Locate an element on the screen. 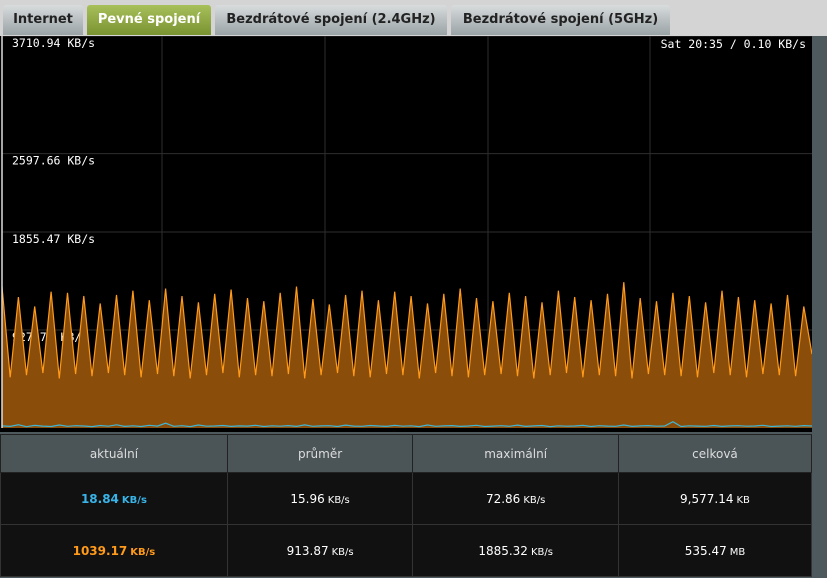  header: aktuální is located at coordinates (114, 453).